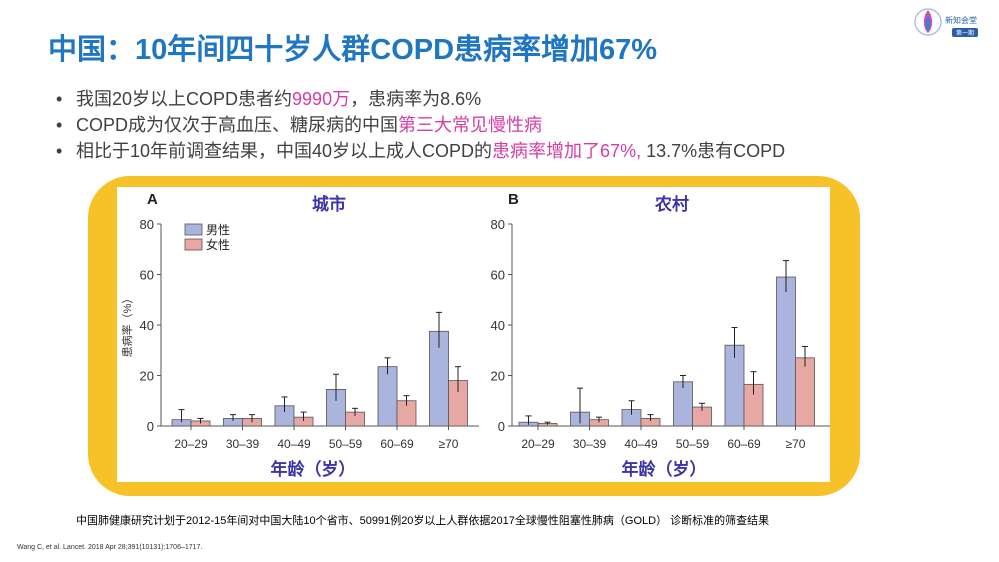  Describe the element at coordinates (397, 444) in the screenshot. I see `chart-a-x-tick-label: 60–69` at that location.